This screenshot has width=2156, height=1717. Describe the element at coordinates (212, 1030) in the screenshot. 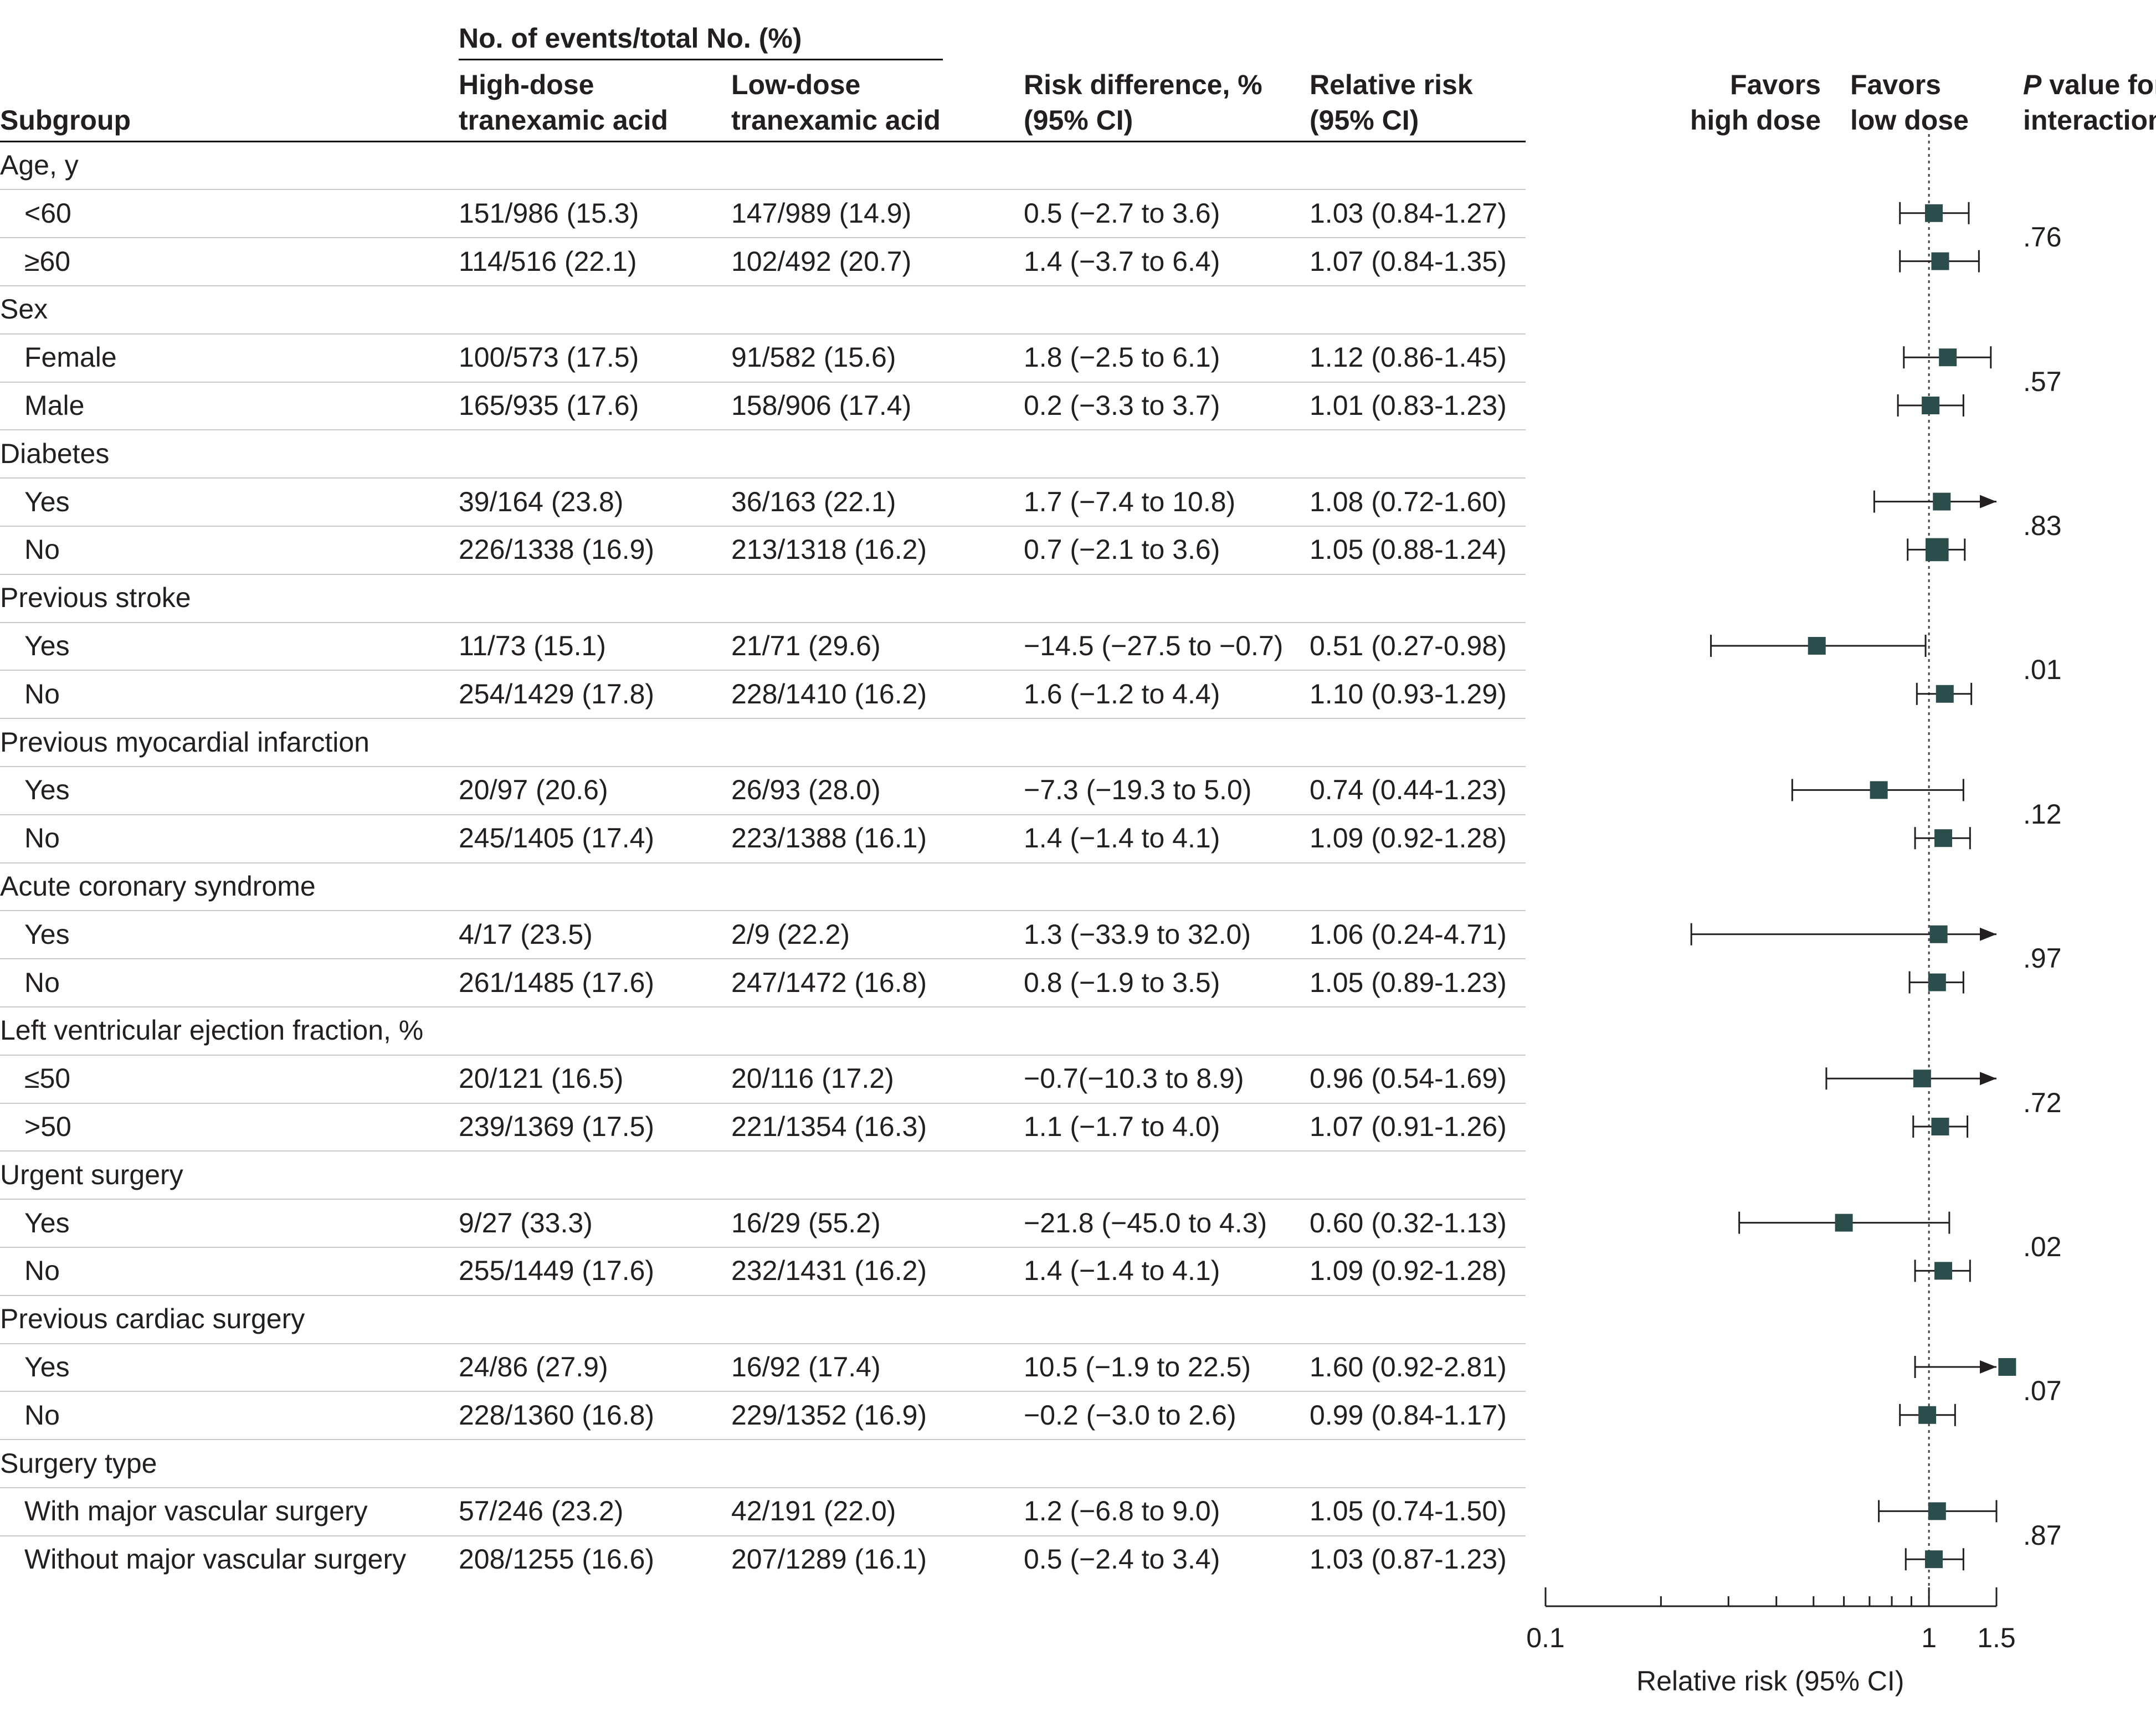

I see `group-label: Left ventricular ejection fraction, %` at that location.